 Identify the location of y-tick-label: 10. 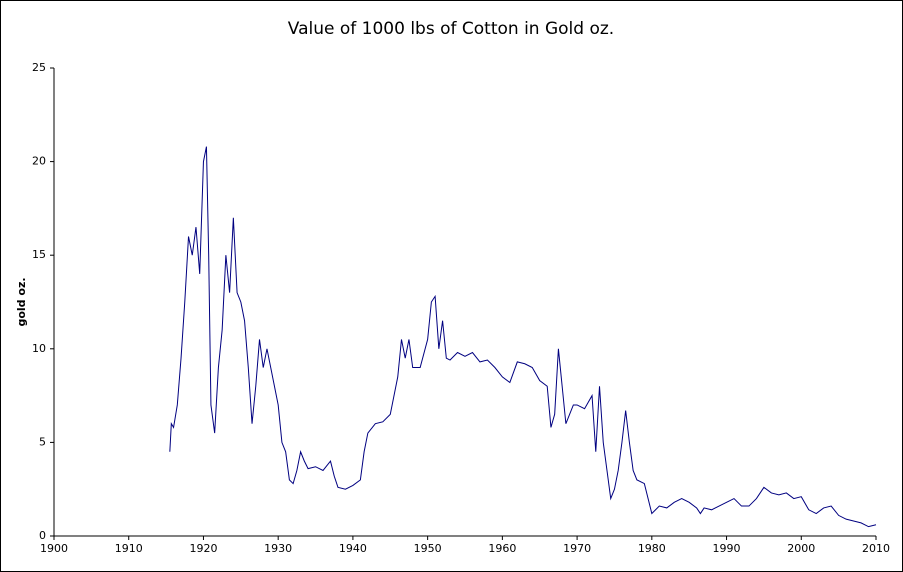
(39, 348).